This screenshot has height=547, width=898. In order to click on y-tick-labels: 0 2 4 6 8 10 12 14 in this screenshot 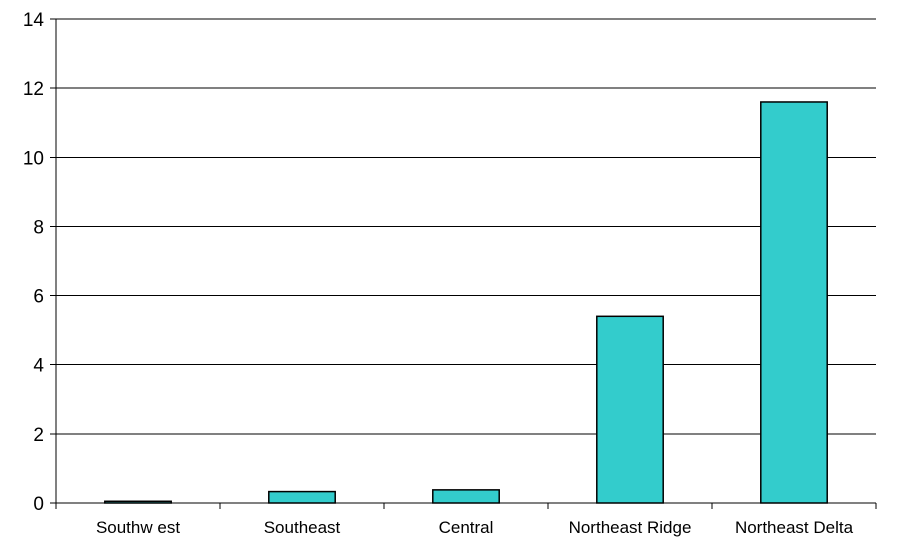, I will do `click(34, 262)`.